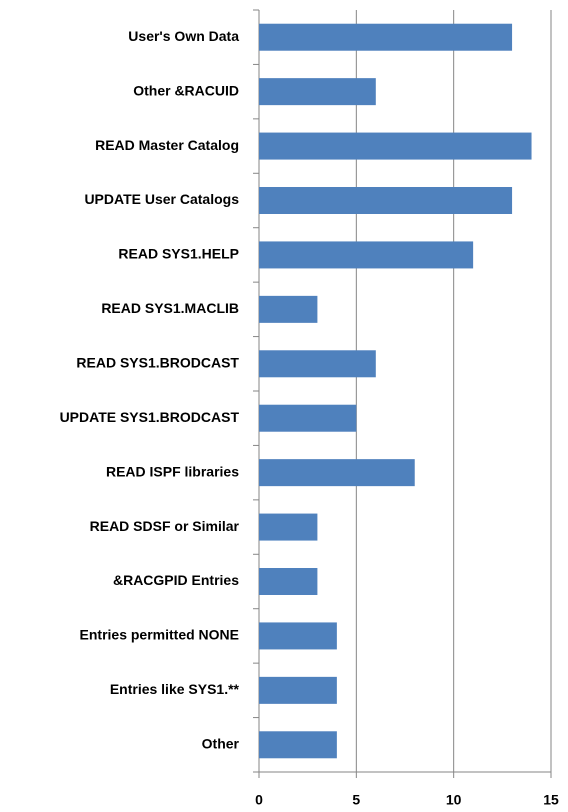 Image resolution: width=568 pixels, height=812 pixels. I want to click on y-tick-label: READ ISPF libraries, so click(172, 471).